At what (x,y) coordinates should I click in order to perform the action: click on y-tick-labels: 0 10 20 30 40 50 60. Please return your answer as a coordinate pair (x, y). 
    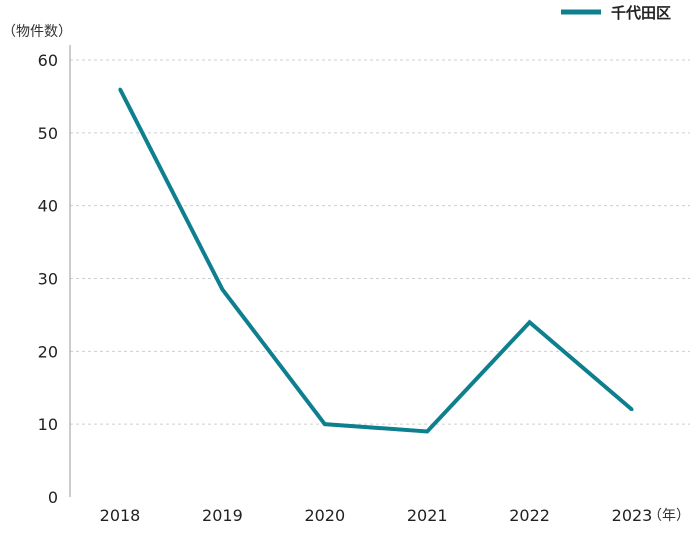
    Looking at the image, I should click on (48, 279).